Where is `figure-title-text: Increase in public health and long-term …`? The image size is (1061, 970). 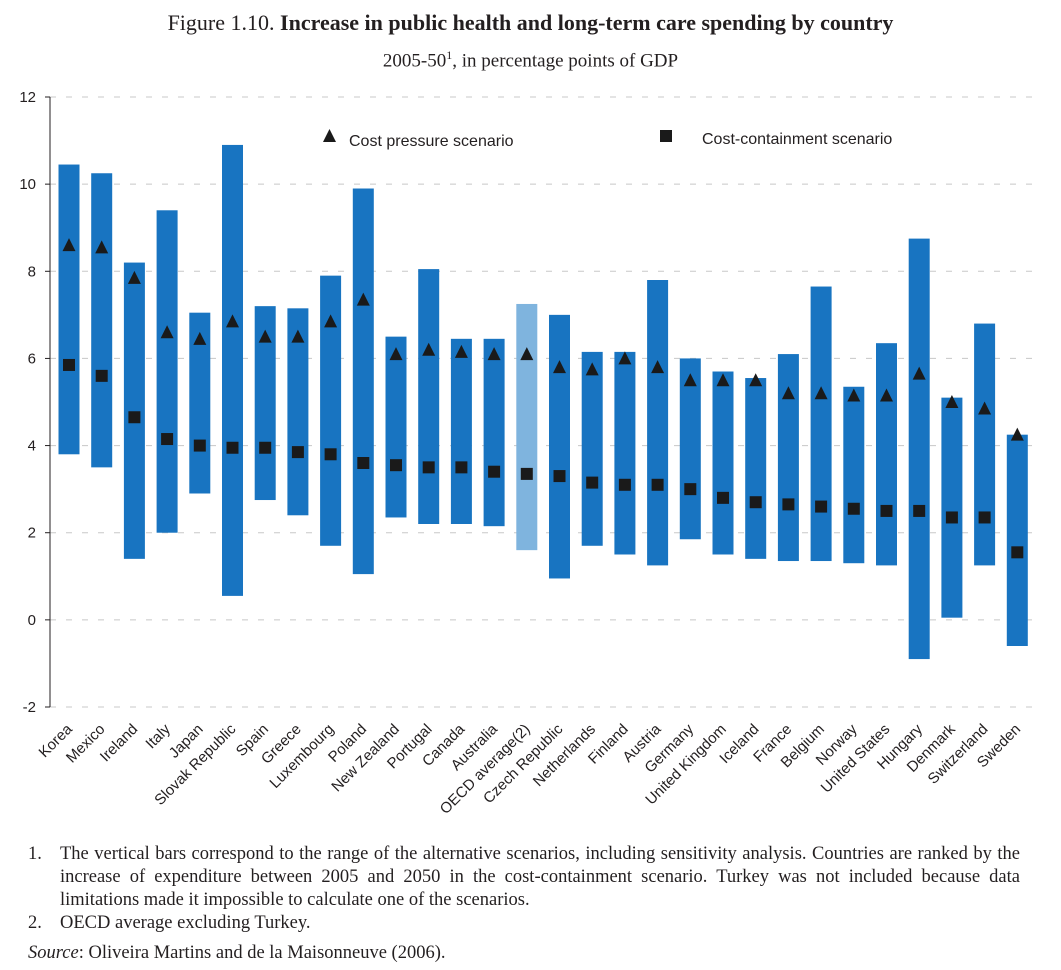
figure-title-text: Increase in public health and long-term … is located at coordinates (587, 22).